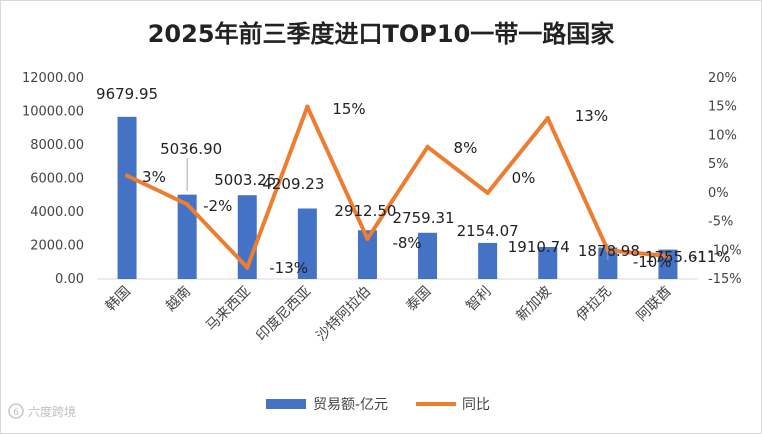  I want to click on bar-data-label: 1755.61, so click(676, 257).